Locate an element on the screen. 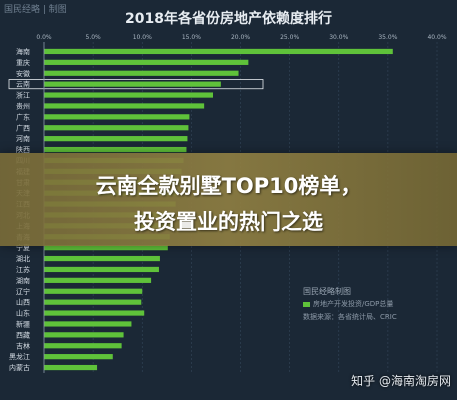 Image resolution: width=457 pixels, height=400 pixels. footer-attribution: 知乎 @海南淘房网 is located at coordinates (401, 381).